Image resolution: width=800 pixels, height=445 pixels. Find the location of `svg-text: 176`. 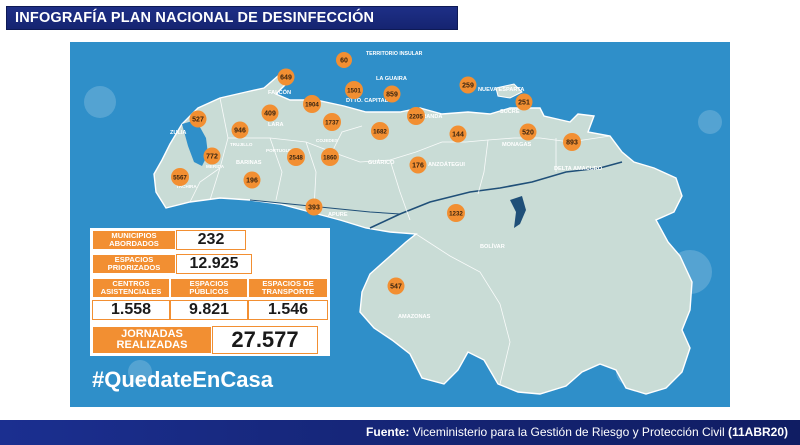

svg-text: 176 is located at coordinates (418, 166).